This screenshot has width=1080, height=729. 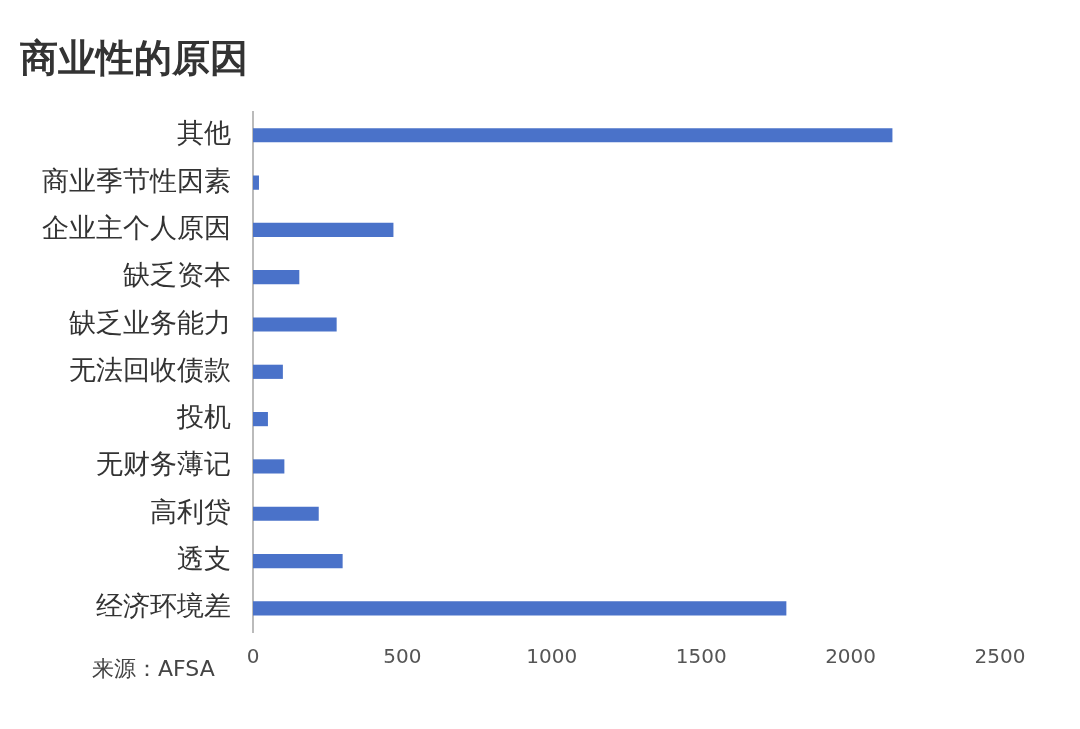 I want to click on y-tick-label: 经济环境差, so click(x=163, y=606).